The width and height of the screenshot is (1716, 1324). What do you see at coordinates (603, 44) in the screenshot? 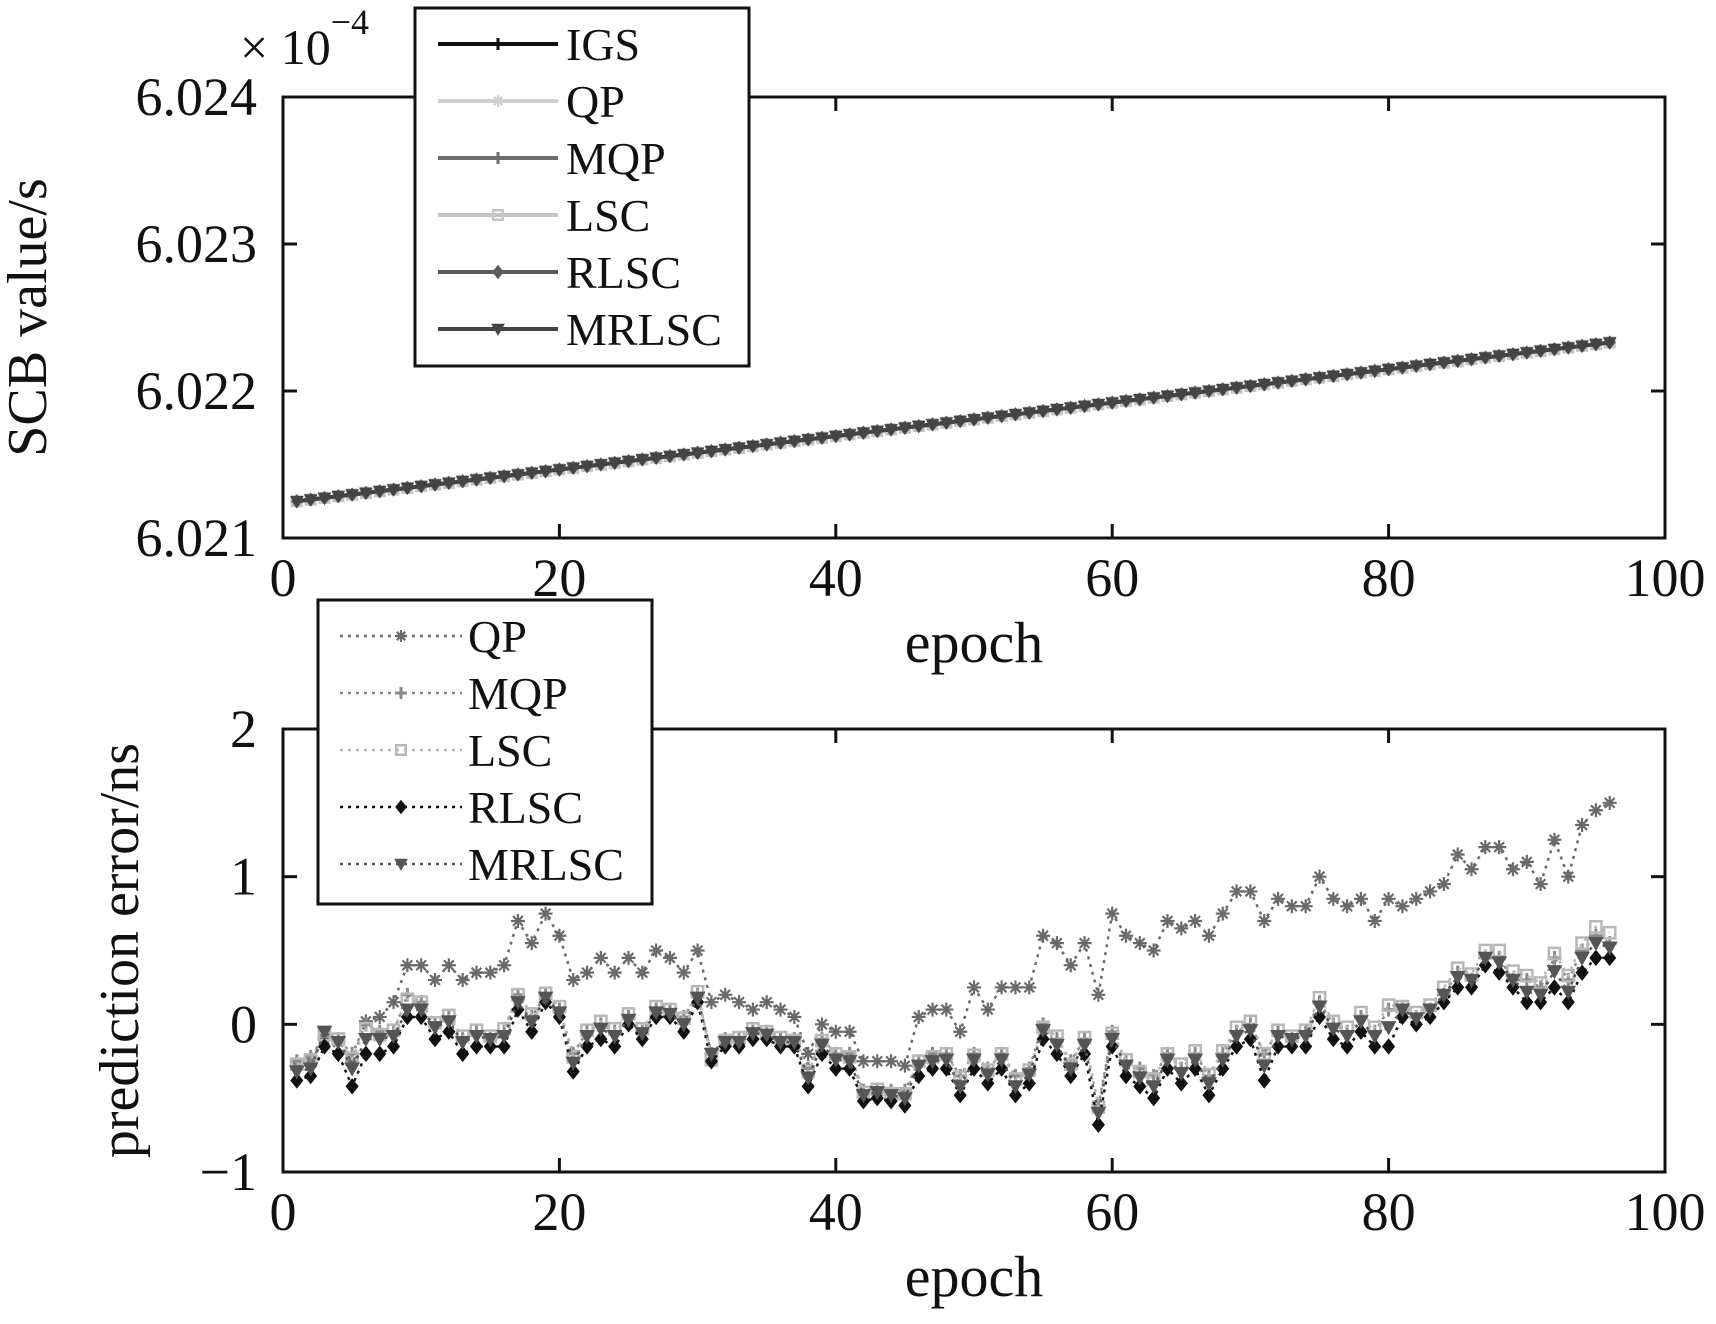
I see `legend-label: IGS` at bounding box center [603, 44].